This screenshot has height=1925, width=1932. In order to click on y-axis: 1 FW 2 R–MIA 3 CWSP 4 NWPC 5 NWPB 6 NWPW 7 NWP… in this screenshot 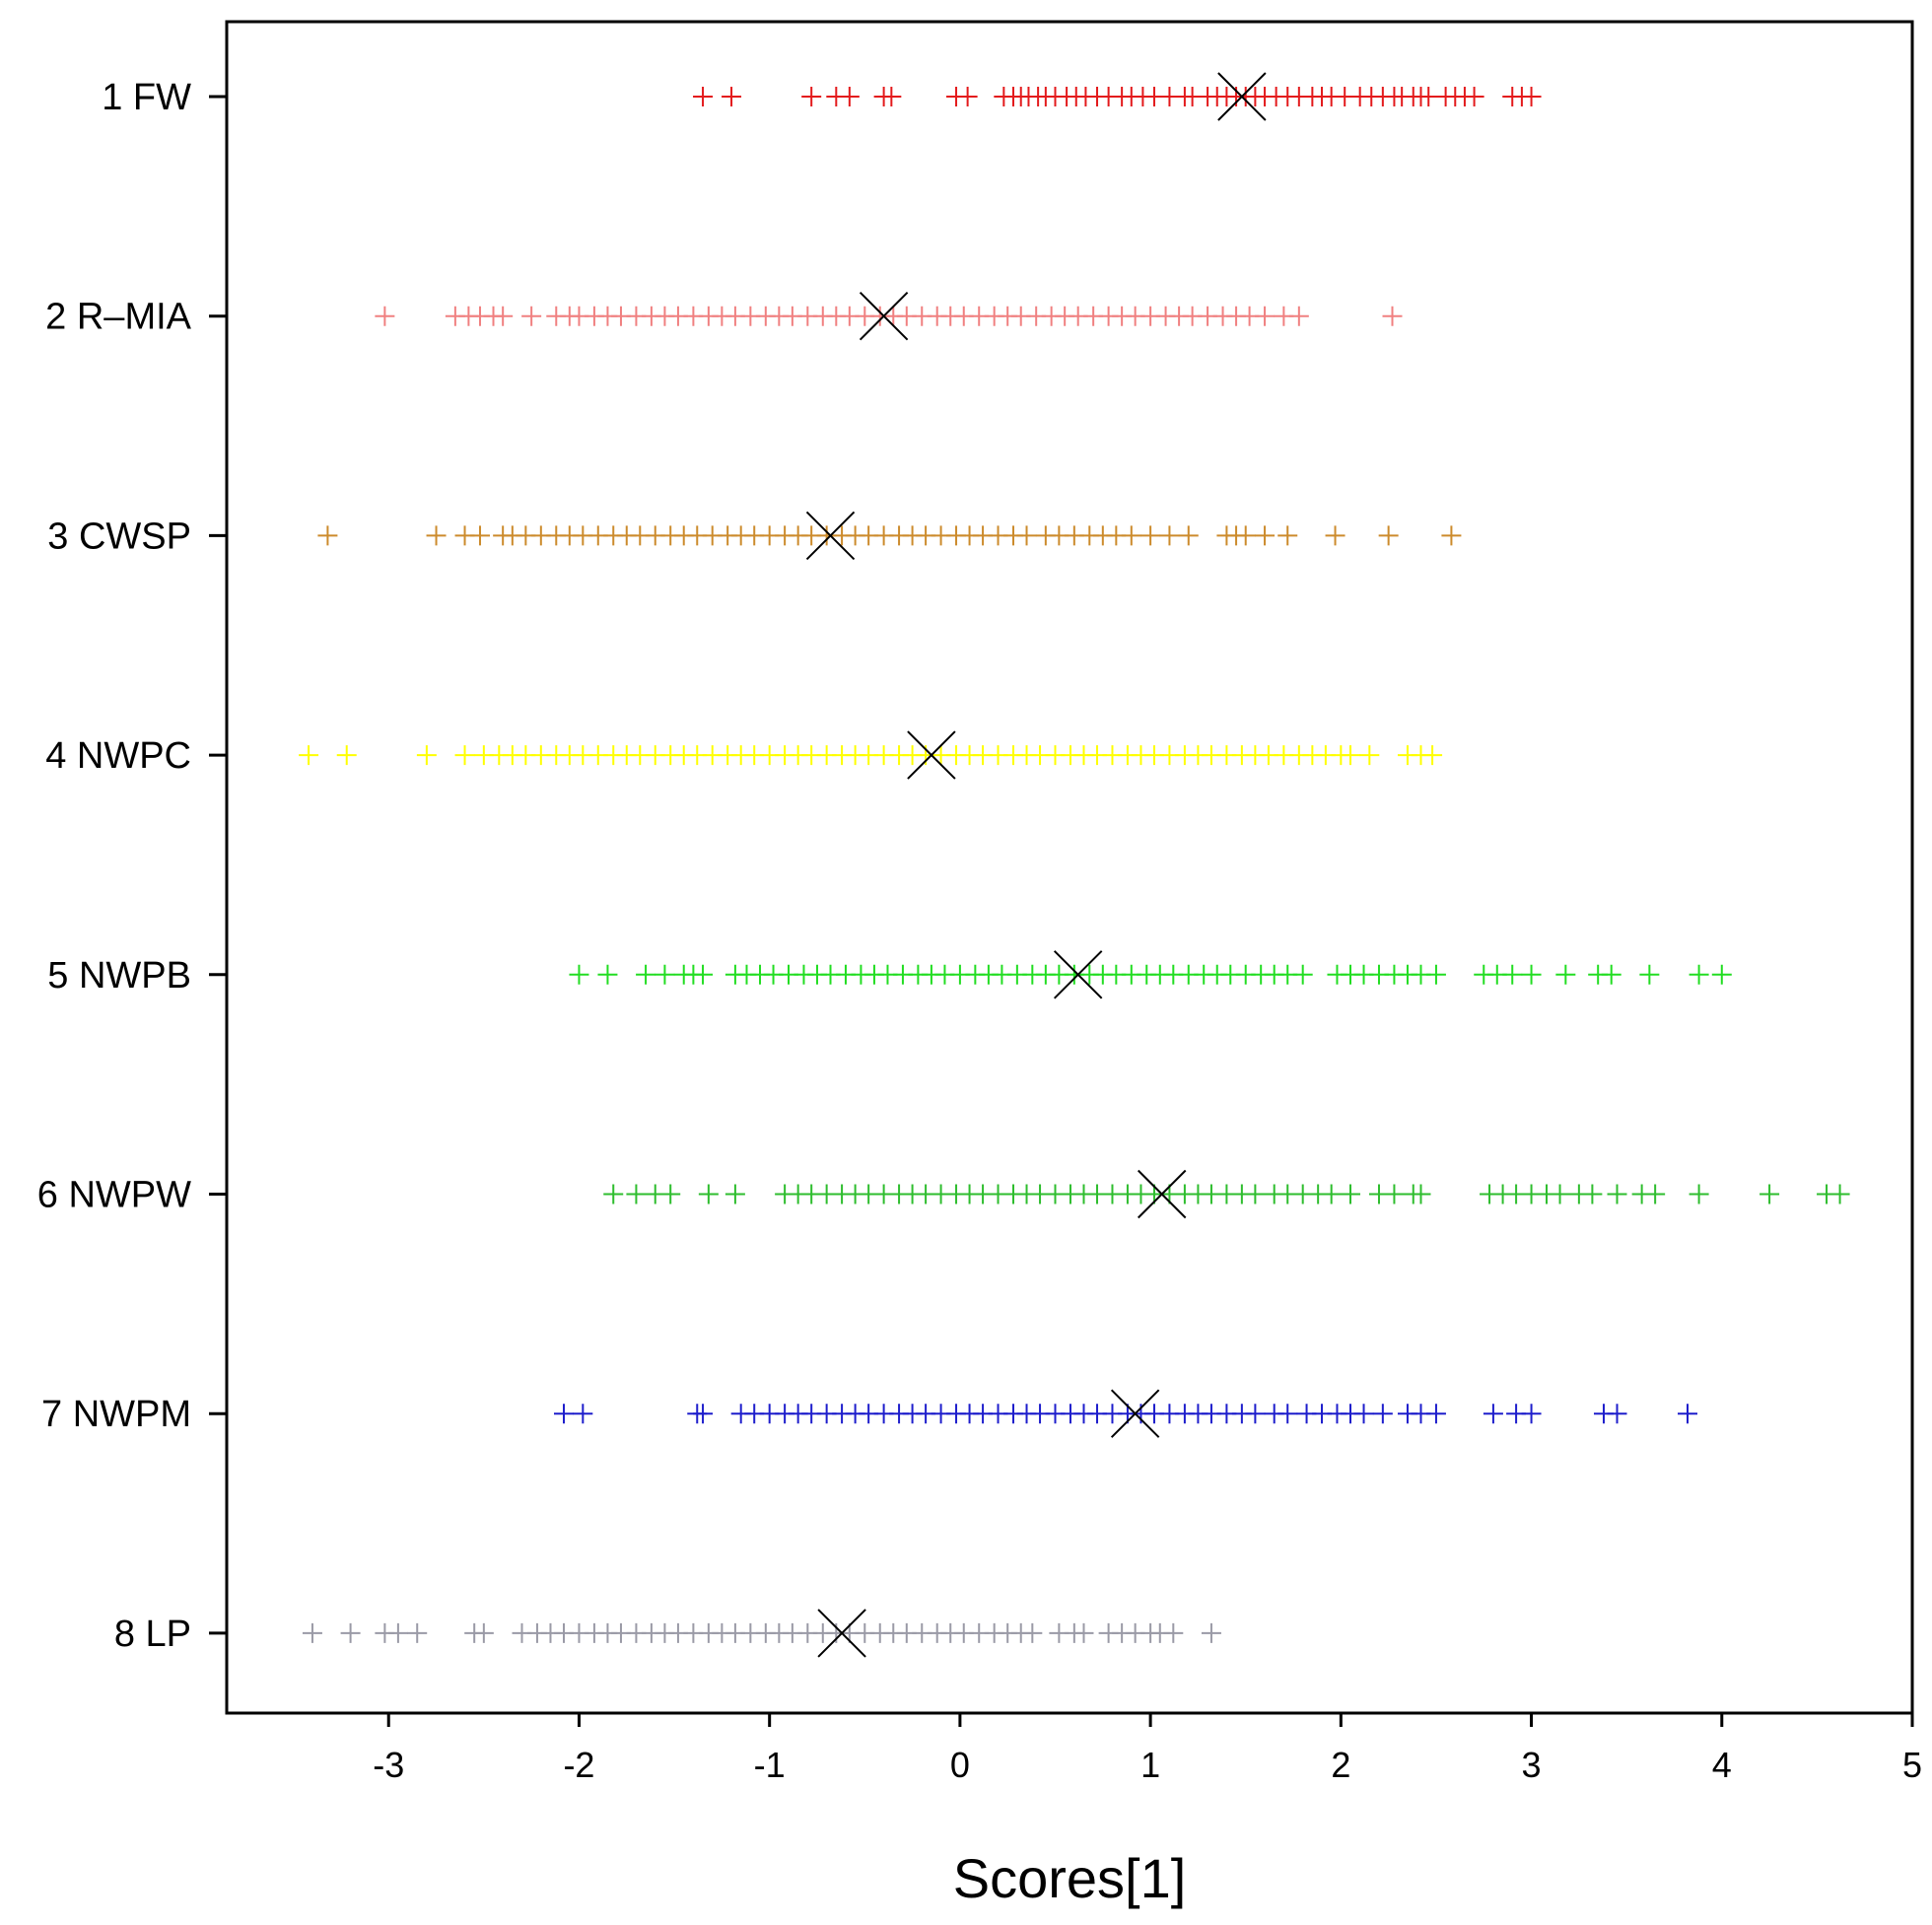, I will do `click(132, 866)`.